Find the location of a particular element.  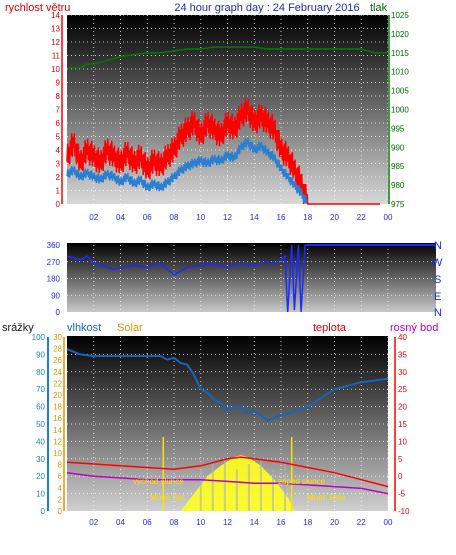

wind-tick-label: 6 is located at coordinates (58, 123).